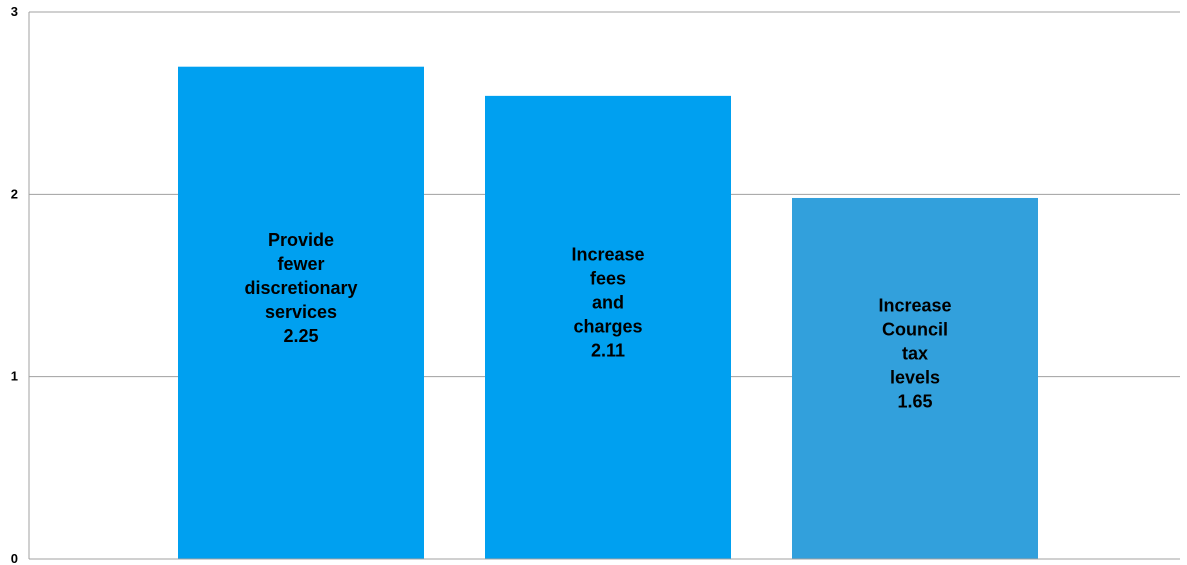 The height and width of the screenshot is (565, 1187). I want to click on y-tick-label-3: 3, so click(14, 11).